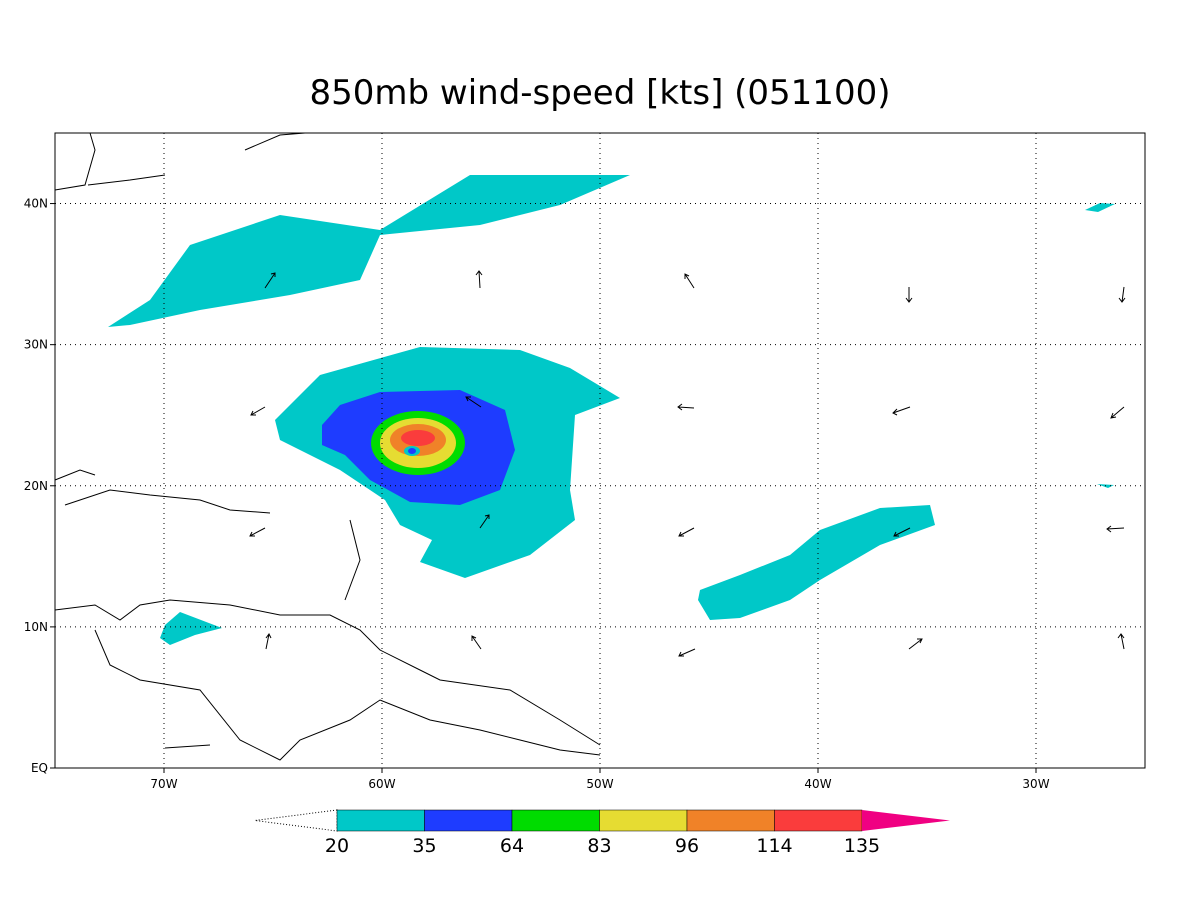 The width and height of the screenshot is (1200, 900). Describe the element at coordinates (774, 846) in the screenshot. I see `colorbar-label: 114` at that location.